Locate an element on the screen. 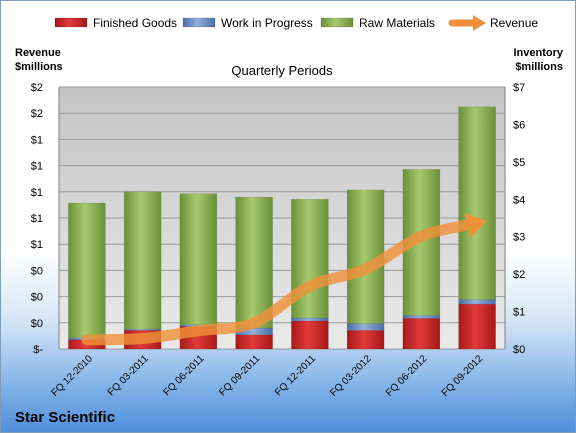 The image size is (576, 433). company-name: Star Scientific is located at coordinates (65, 417).